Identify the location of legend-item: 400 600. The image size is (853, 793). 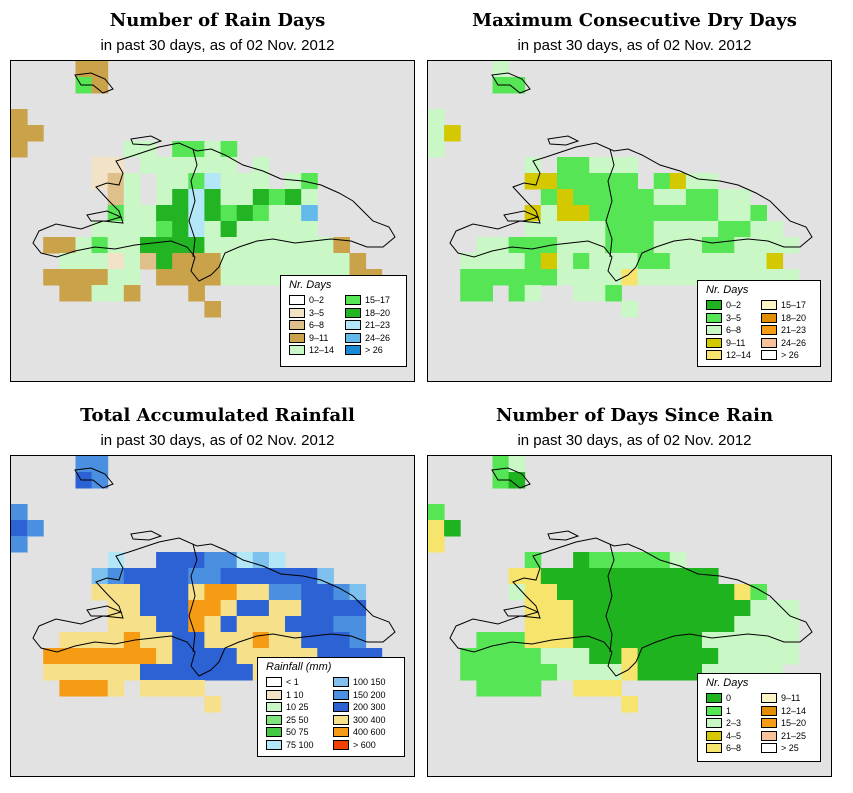
(359, 732).